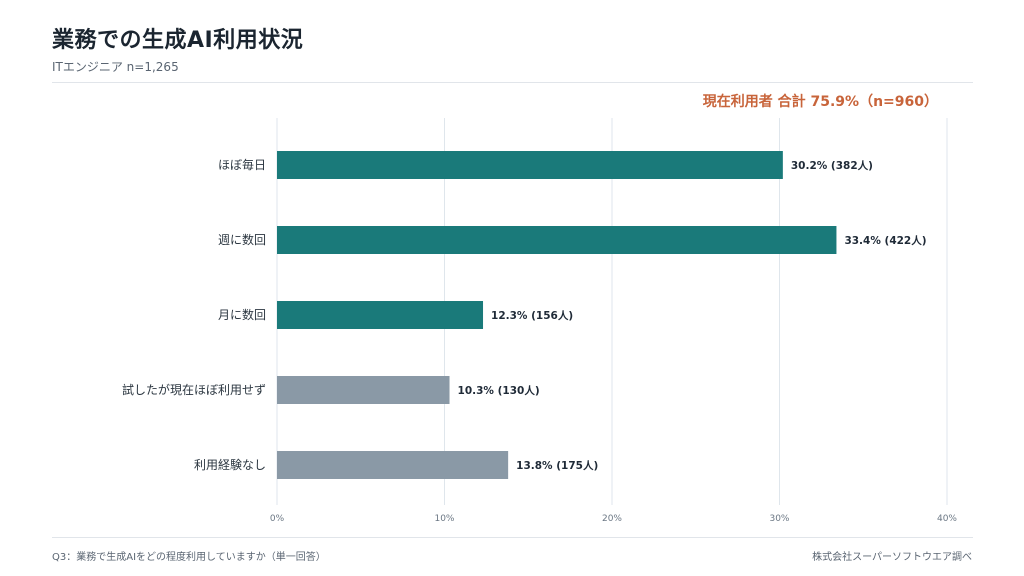 The image size is (1024, 576). What do you see at coordinates (557, 465) in the screenshot?
I see `data-label: 13.8% (175人)` at bounding box center [557, 465].